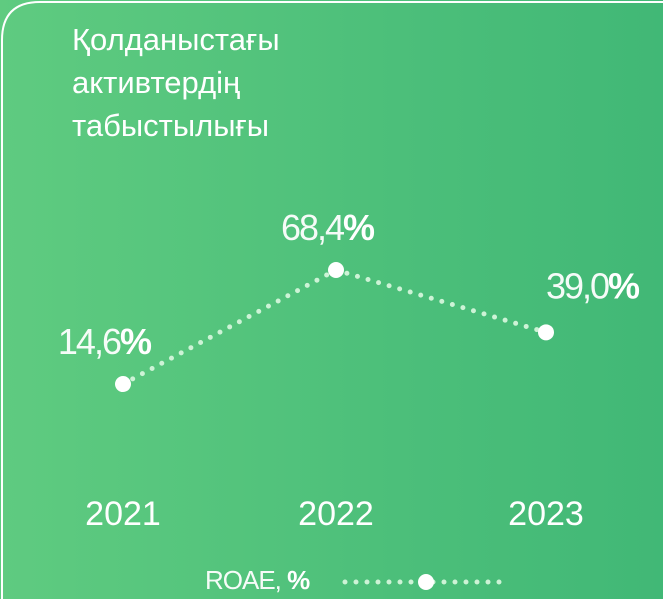  What do you see at coordinates (426, 582) in the screenshot?
I see `legend-marker` at bounding box center [426, 582].